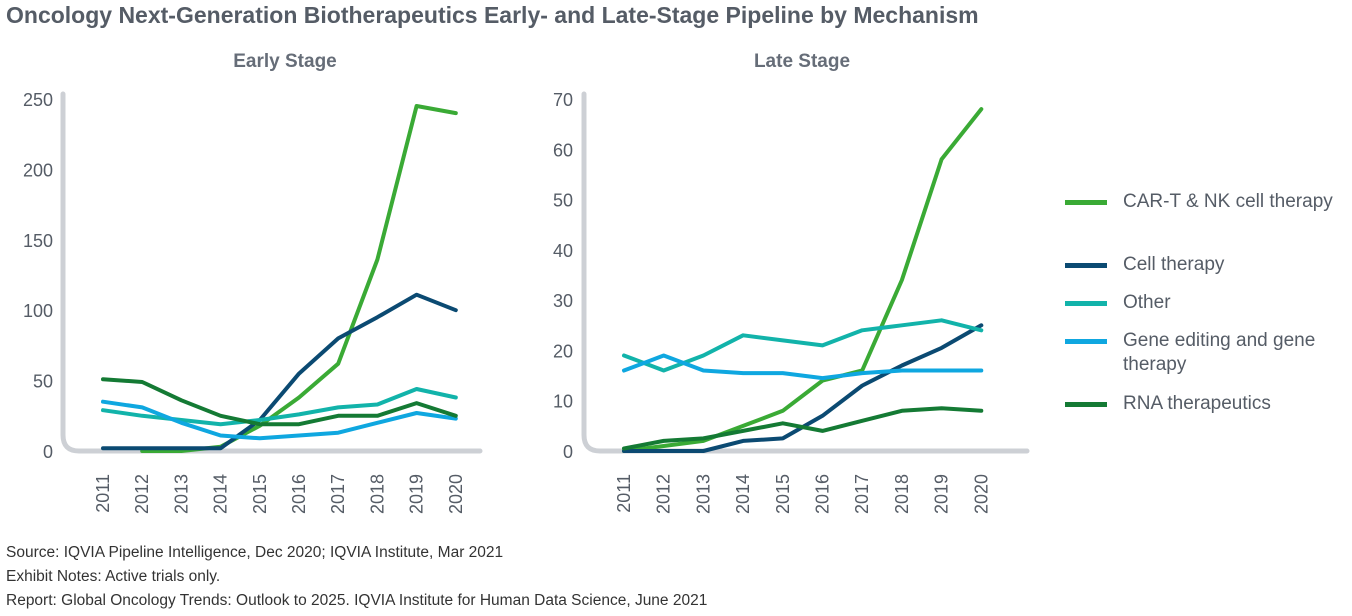 This screenshot has height=616, width=1352. I want to click on series-line-car-t-nk-cell-therapy, so click(299, 278).